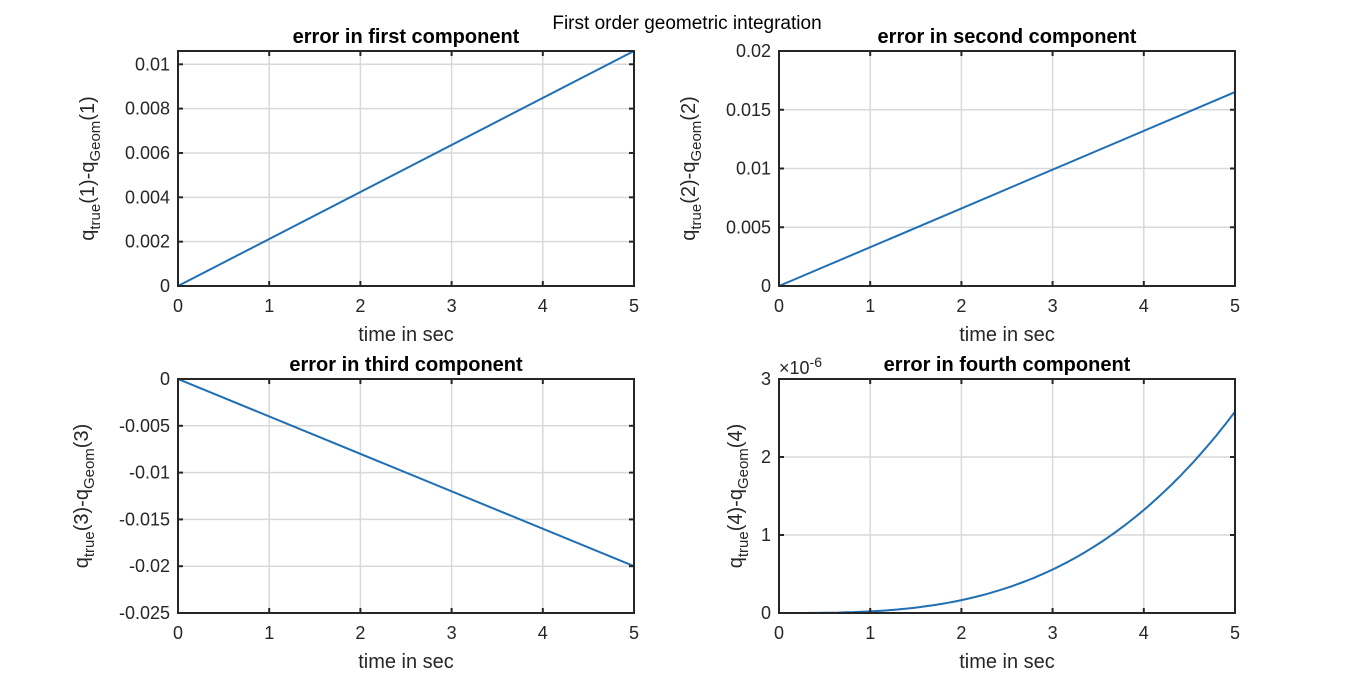  Describe the element at coordinates (147, 242) in the screenshot. I see `y-tick-label: 0.002` at that location.